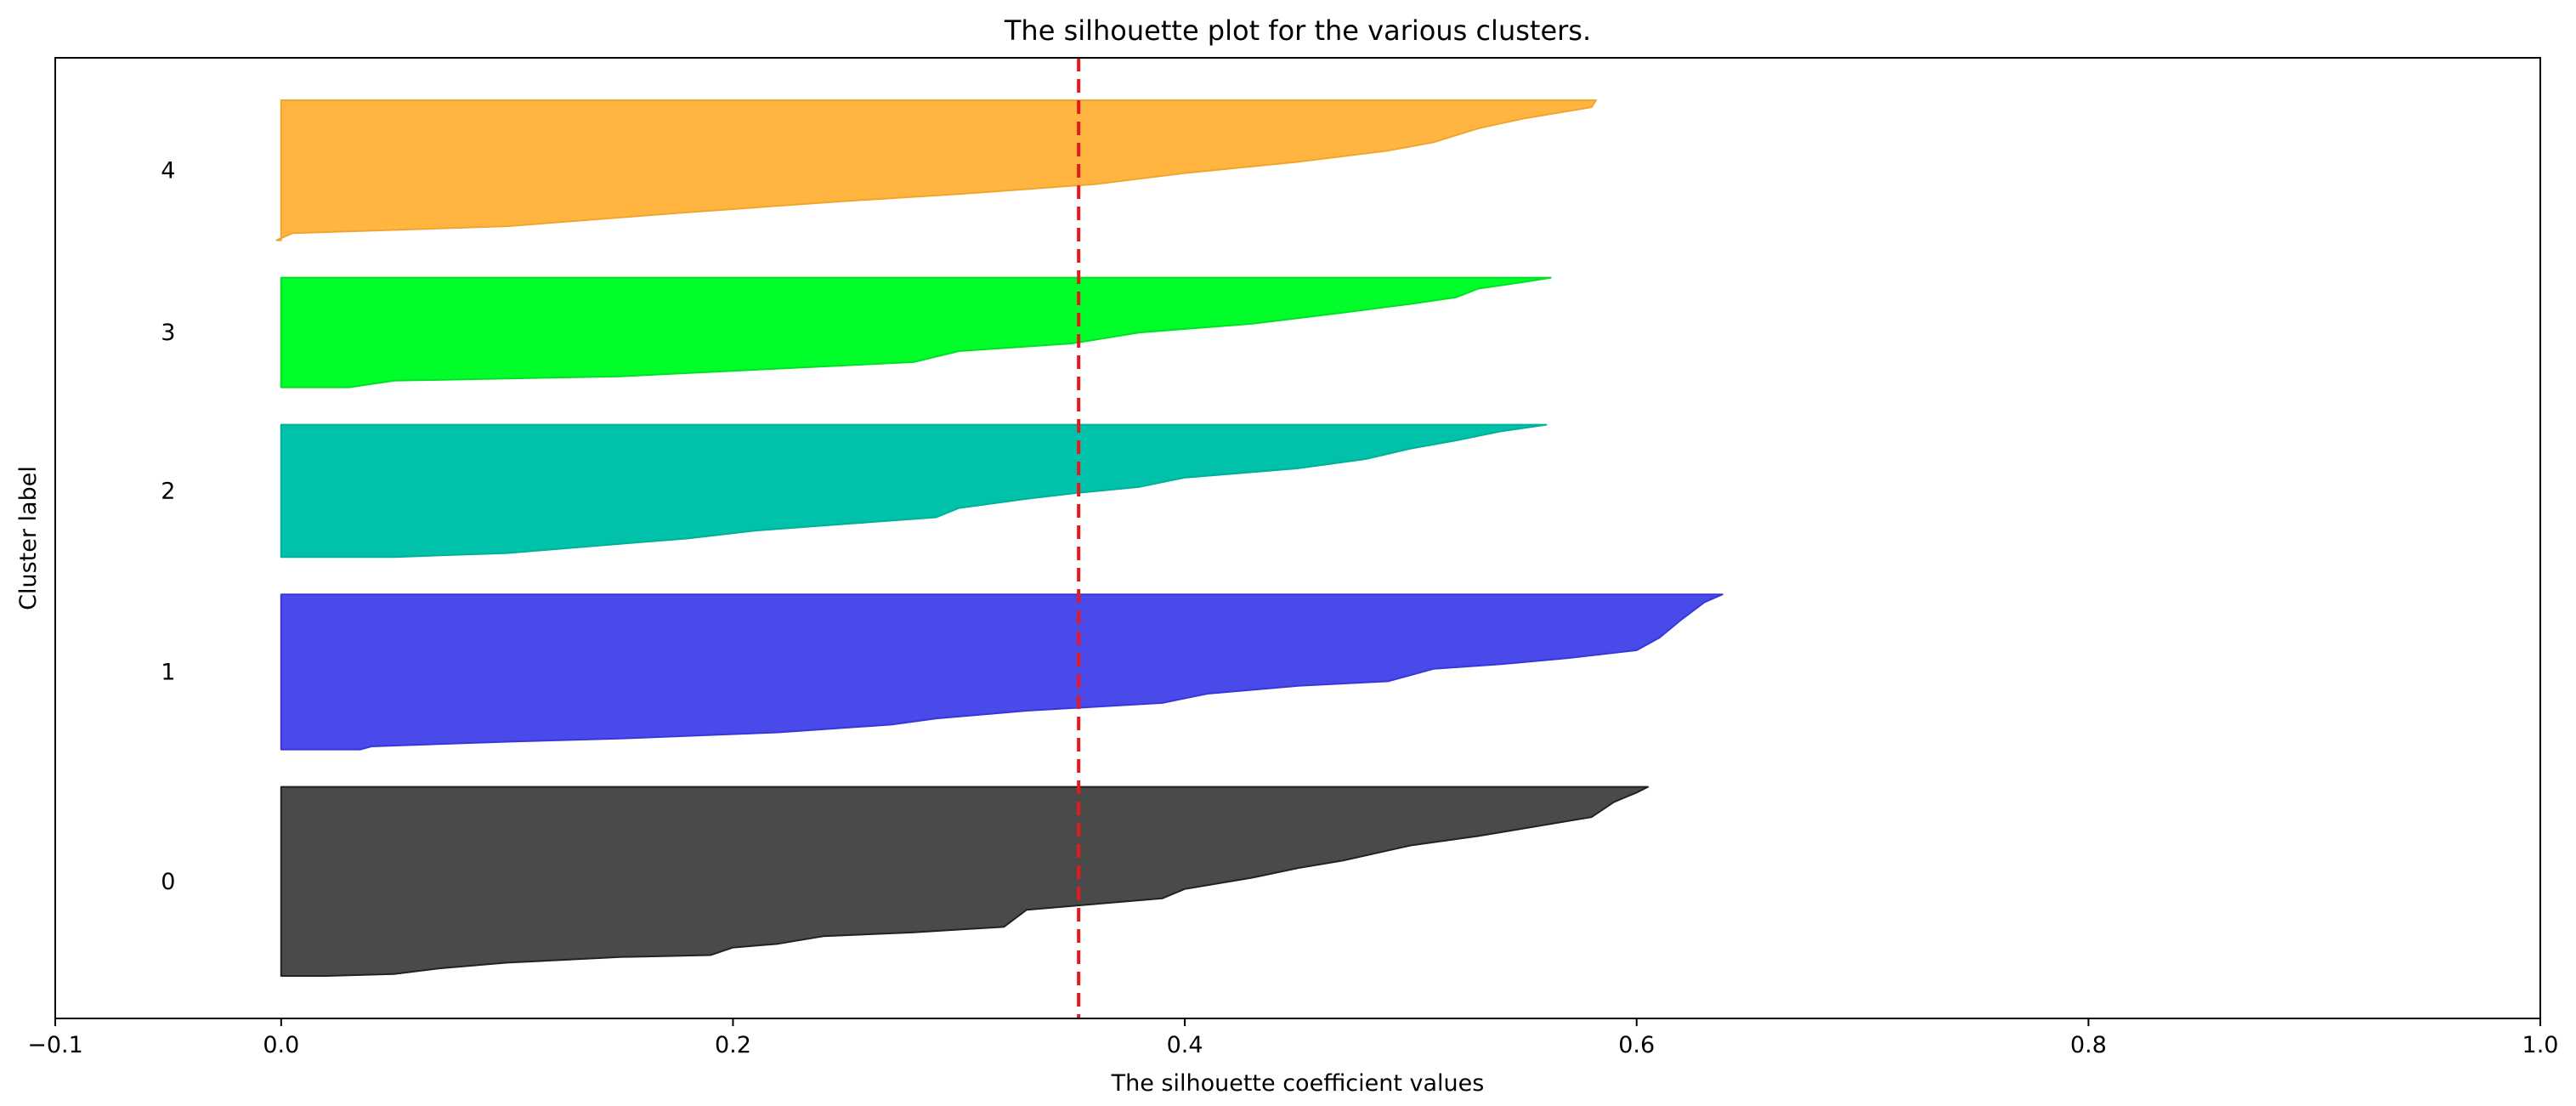 The image size is (2576, 1106). What do you see at coordinates (168, 672) in the screenshot?
I see `cluster-label-1: 1` at bounding box center [168, 672].